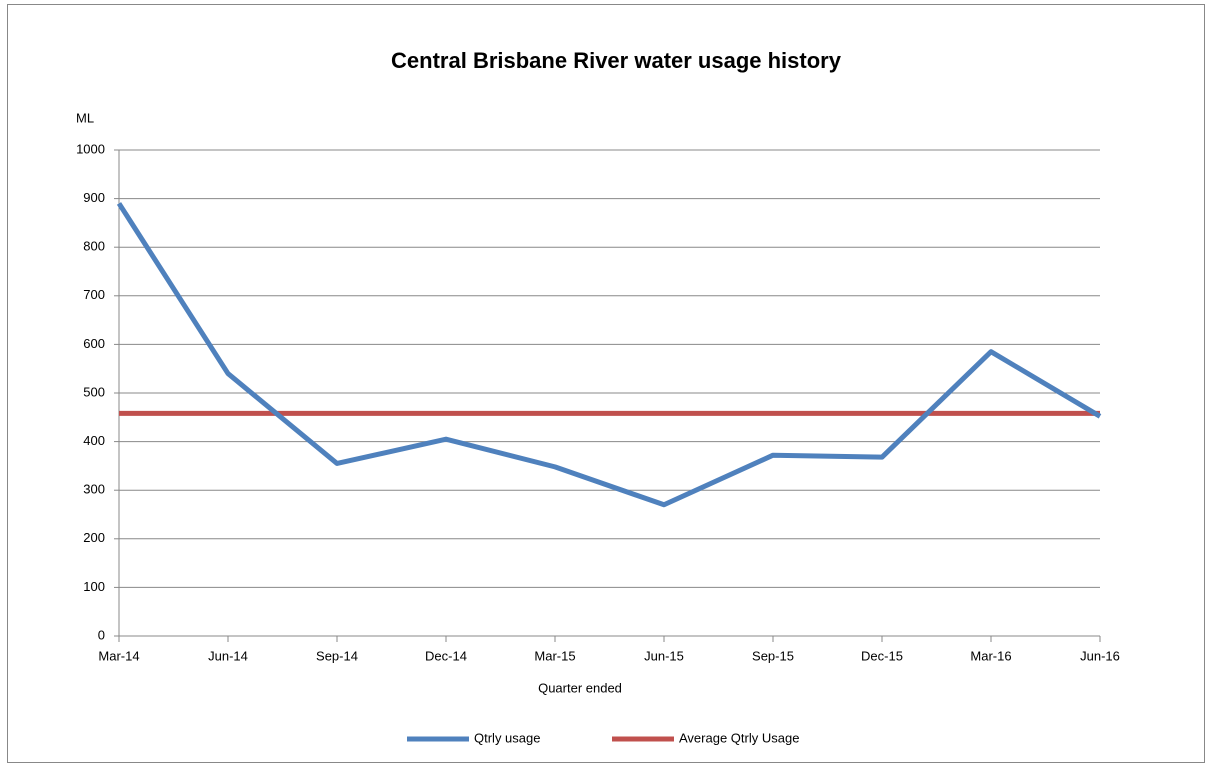 The image size is (1208, 767). I want to click on x-tick-label: Jun-14, so click(228, 655).